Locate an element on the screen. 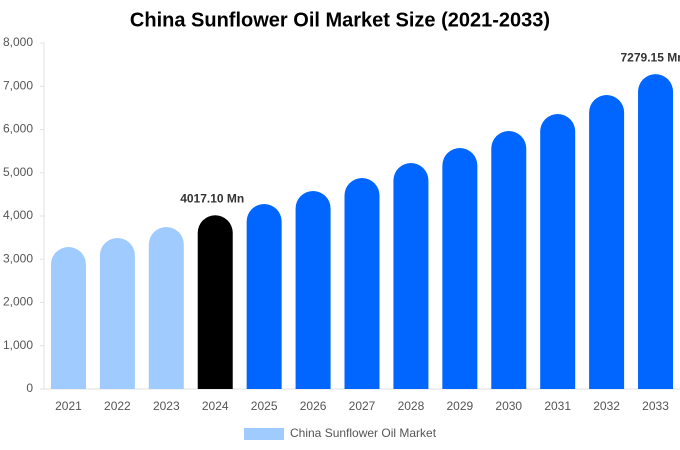  y-tick-label: 8,000 is located at coordinates (18, 42).